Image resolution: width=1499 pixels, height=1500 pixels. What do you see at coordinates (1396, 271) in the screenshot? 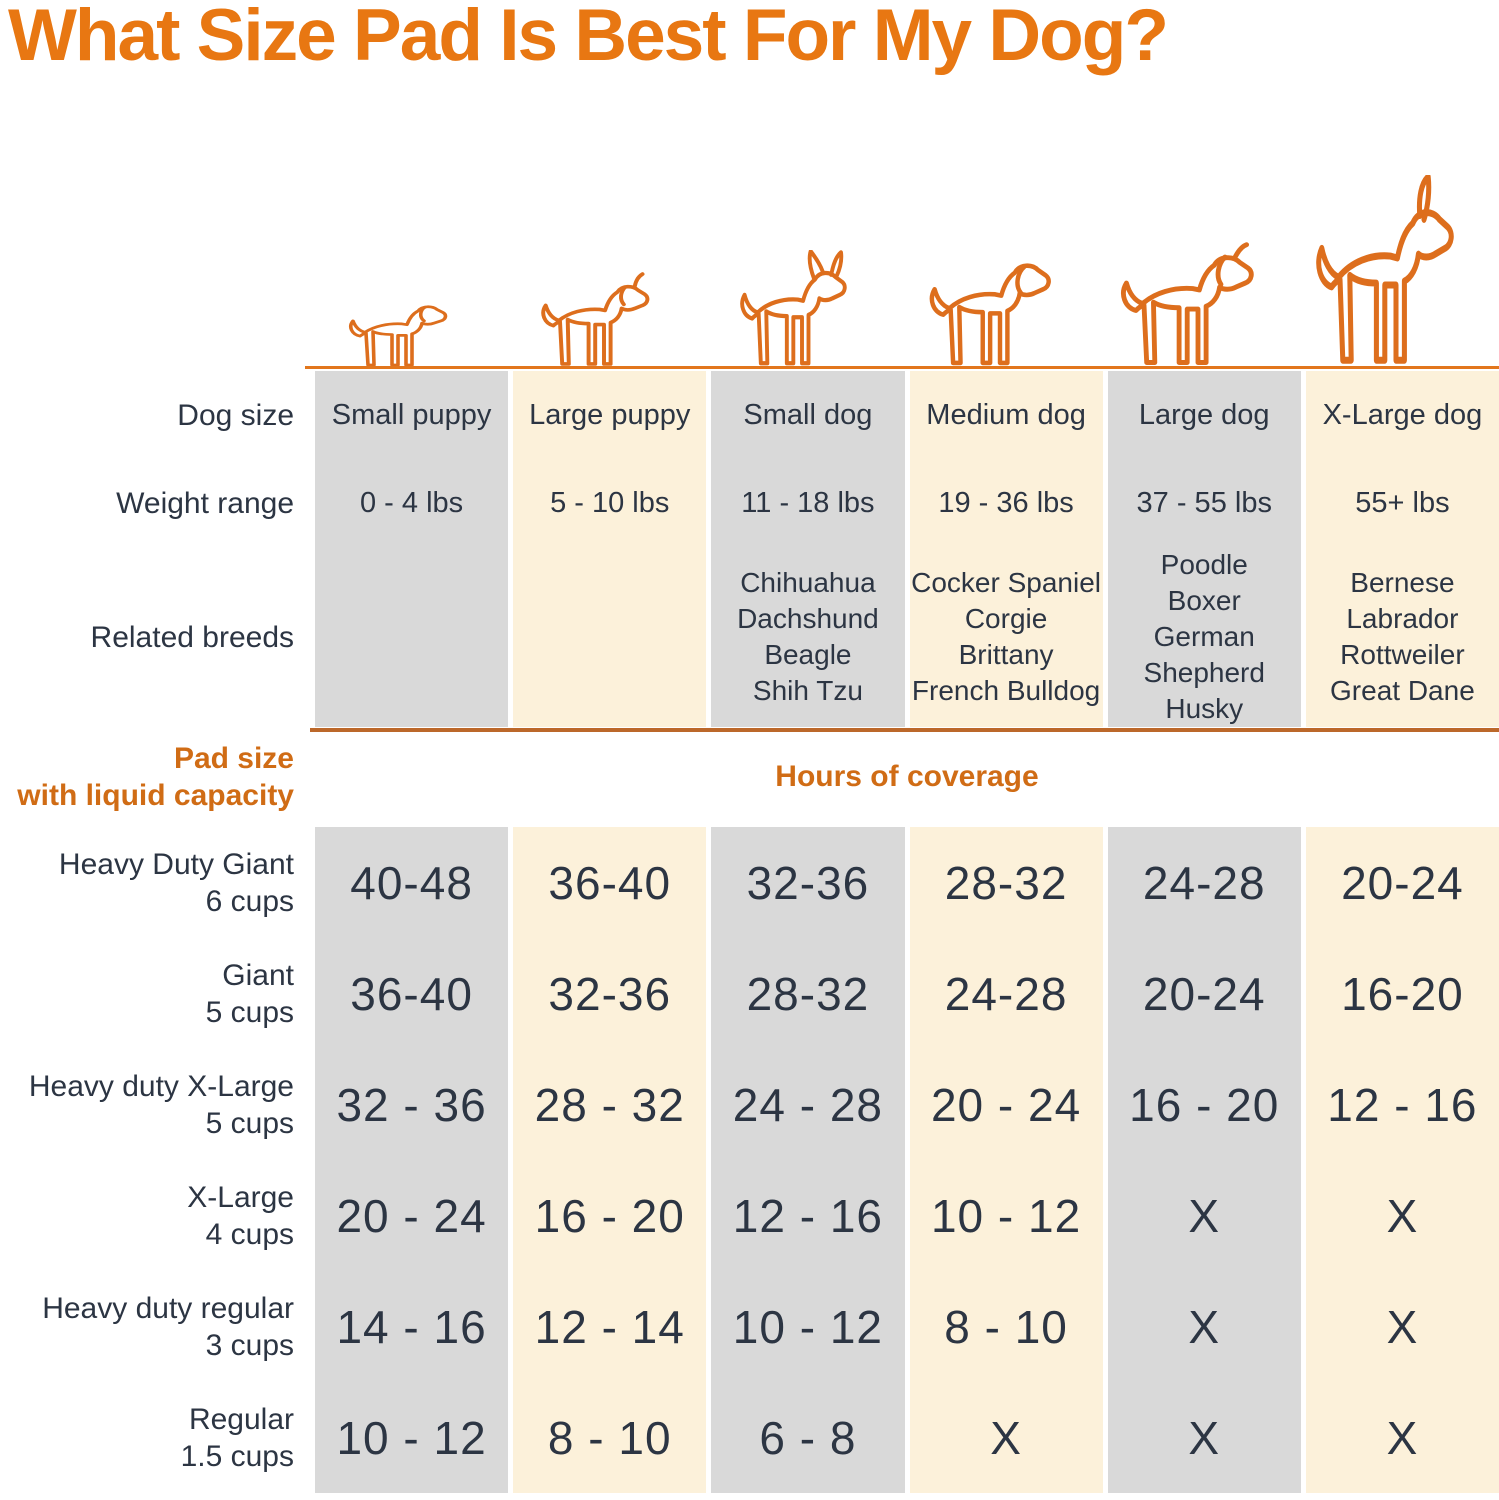
I see `x-large-dog-icon` at bounding box center [1396, 271].